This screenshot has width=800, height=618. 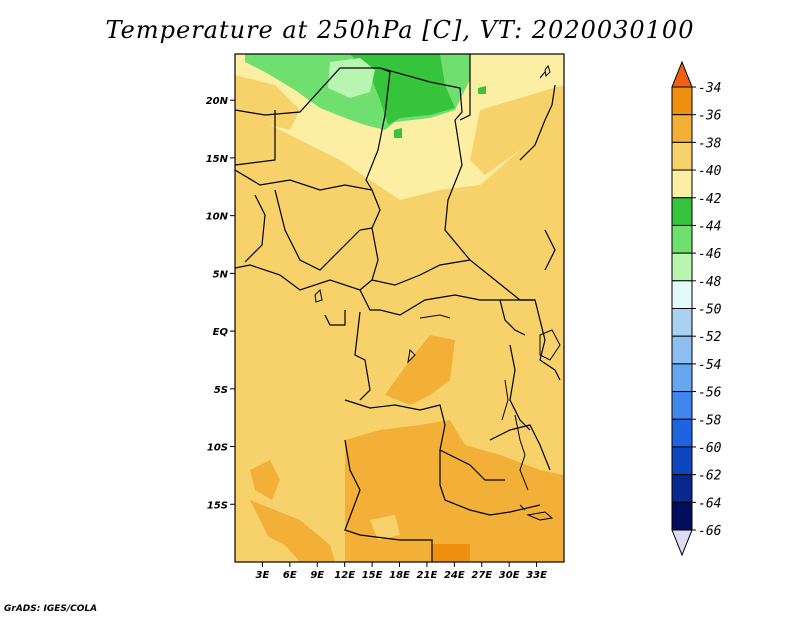 I want to click on colorbar-label: -48, so click(x=710, y=282).